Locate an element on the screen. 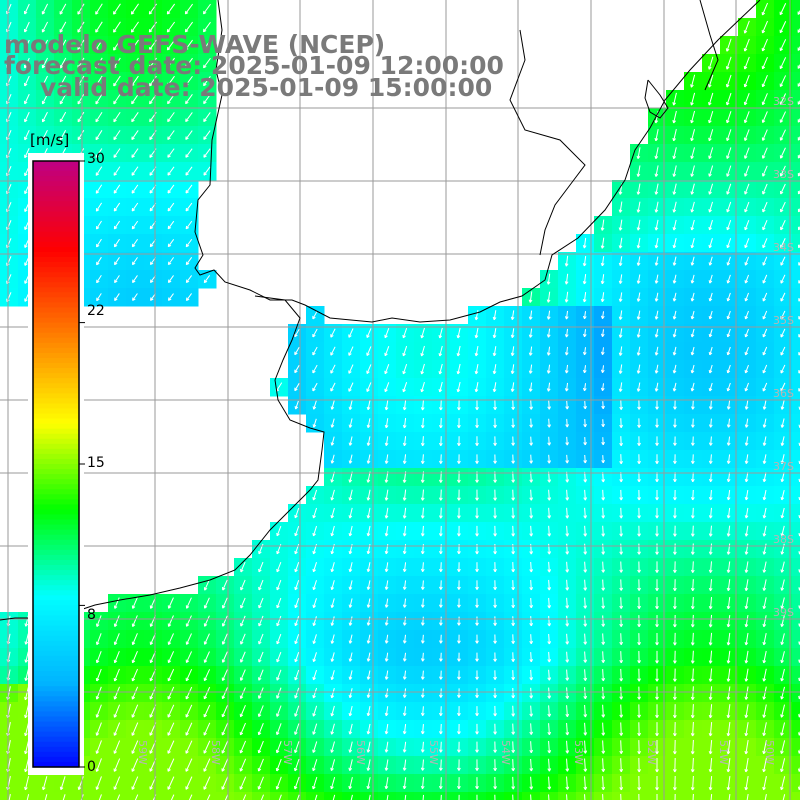 Image resolution: width=800 pixels, height=800 pixels. lon-label: 51W is located at coordinates (723, 752).